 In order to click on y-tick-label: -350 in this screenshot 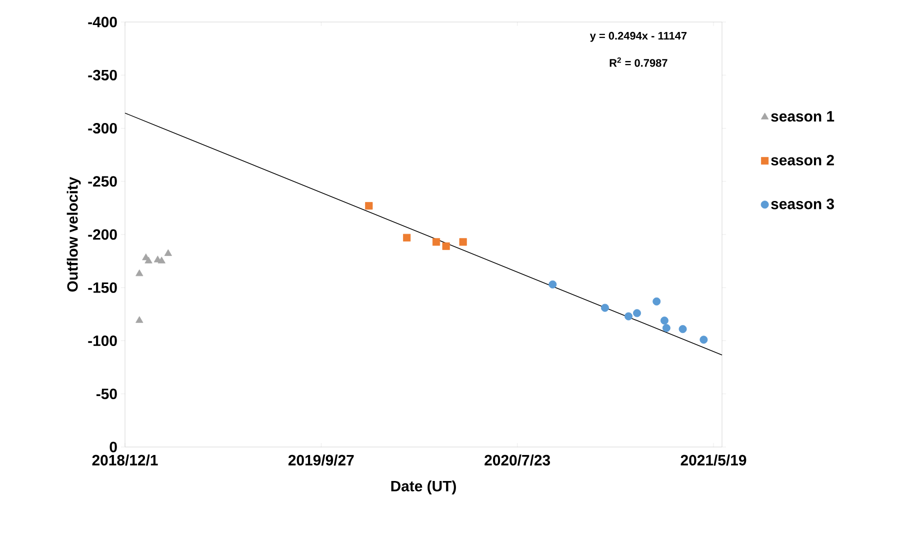, I will do `click(102, 75)`.